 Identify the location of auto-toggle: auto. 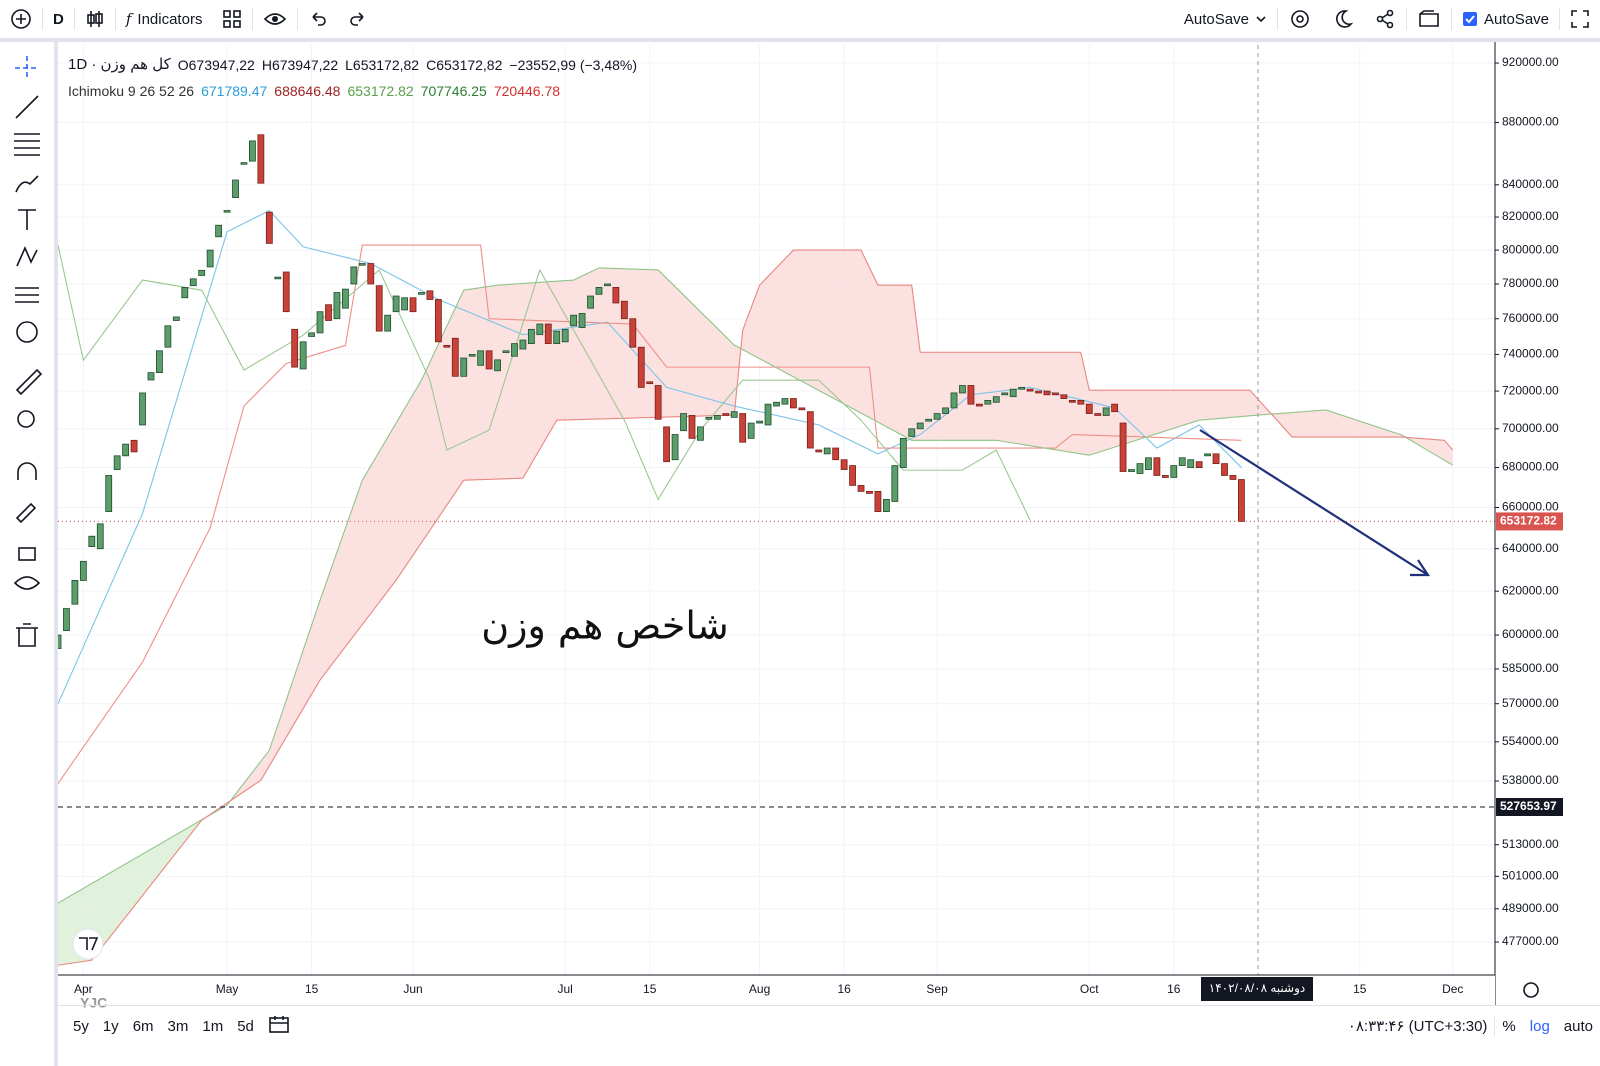
(1578, 1026).